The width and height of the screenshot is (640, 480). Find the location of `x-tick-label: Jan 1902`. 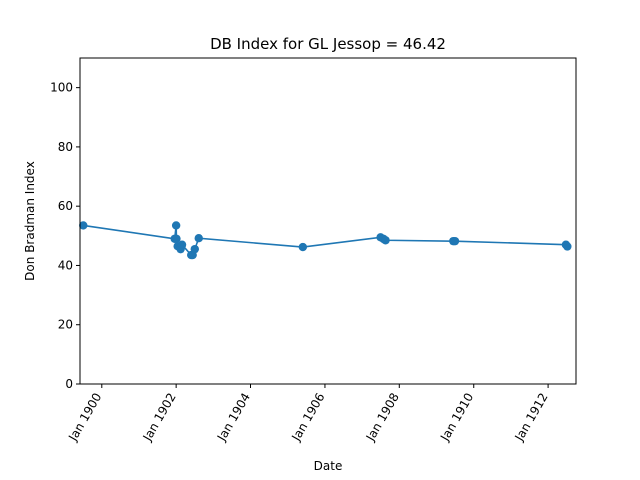

x-tick-label: Jan 1902 is located at coordinates (159, 418).